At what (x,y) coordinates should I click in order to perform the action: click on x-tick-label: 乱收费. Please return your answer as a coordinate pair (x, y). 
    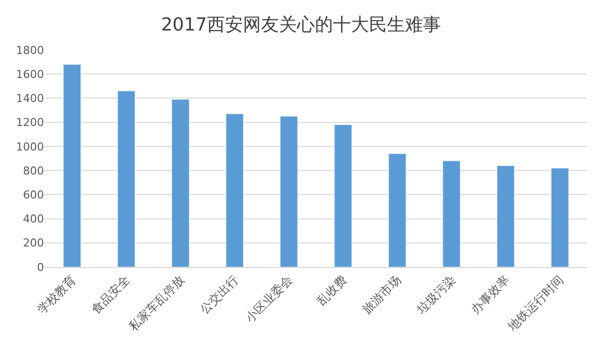
    Looking at the image, I should click on (332, 290).